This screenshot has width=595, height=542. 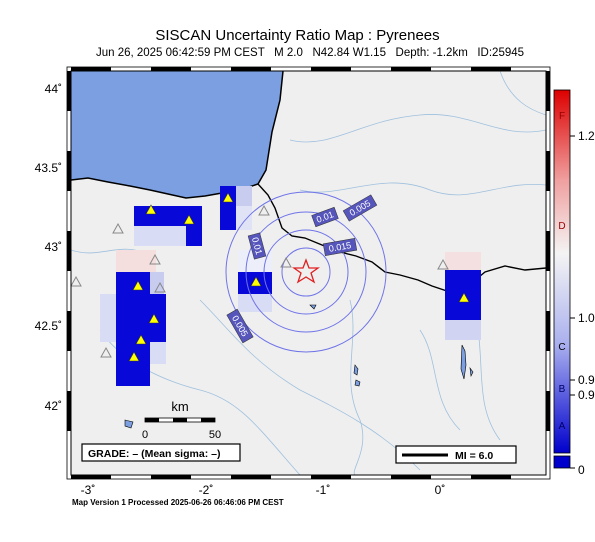 What do you see at coordinates (562, 389) in the screenshot?
I see `colorbar-letter: B` at bounding box center [562, 389].